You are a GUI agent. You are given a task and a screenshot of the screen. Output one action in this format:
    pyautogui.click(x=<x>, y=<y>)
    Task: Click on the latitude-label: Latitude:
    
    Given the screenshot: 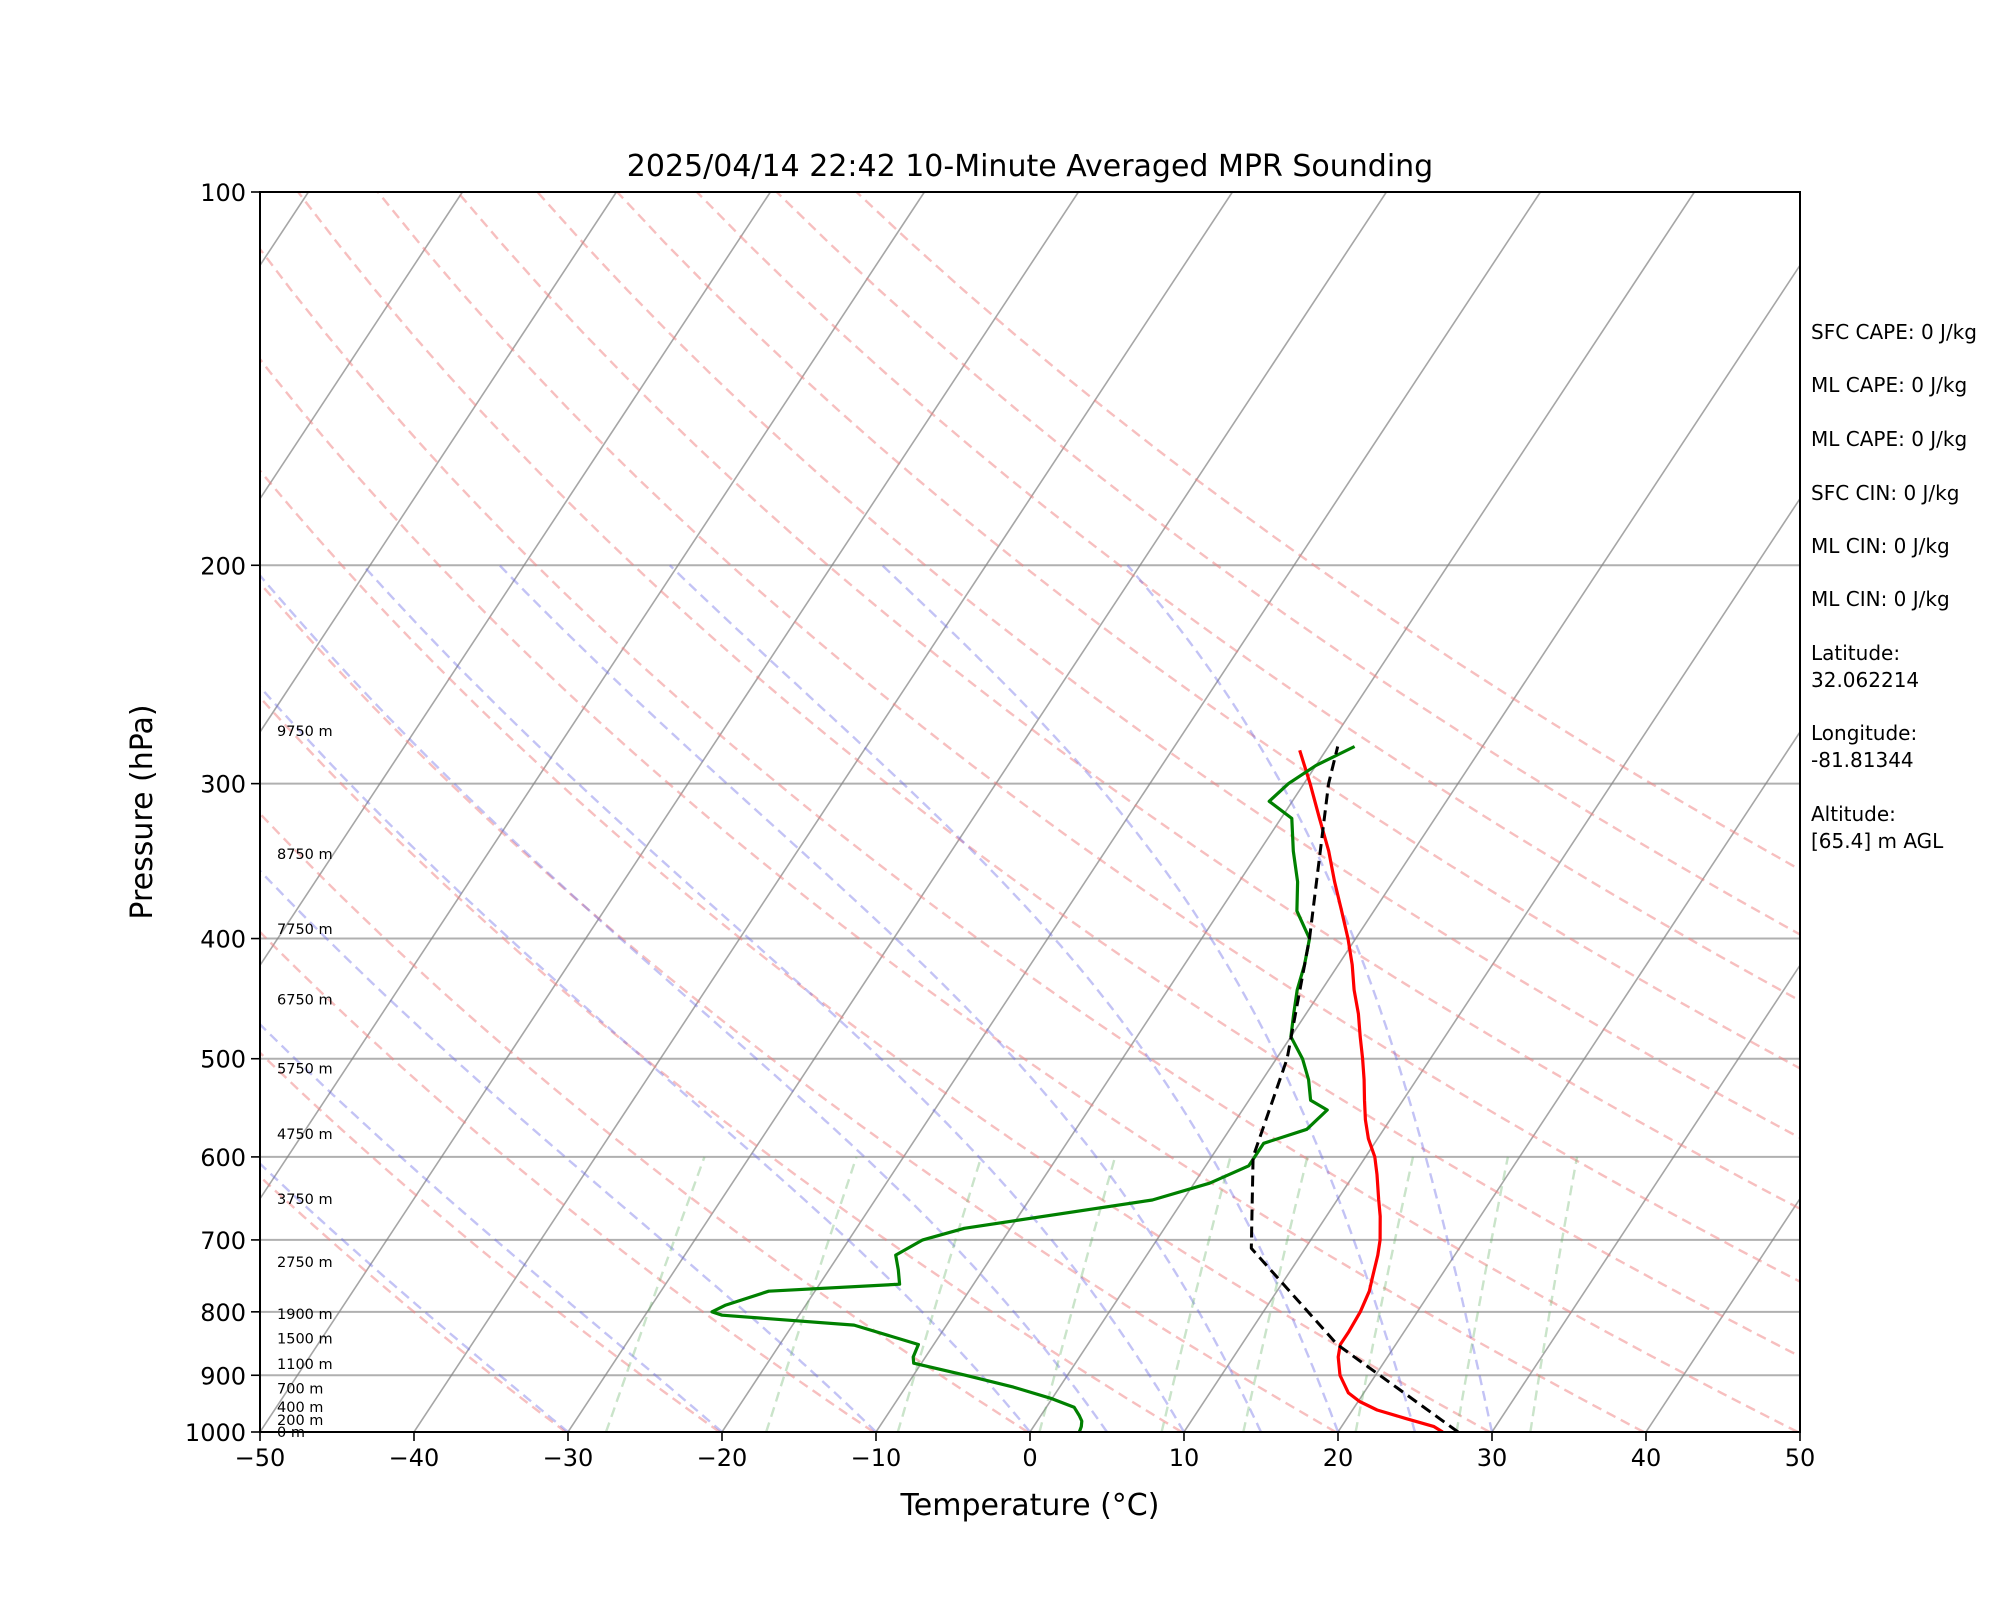 What is the action you would take?
    pyautogui.click(x=1855, y=653)
    